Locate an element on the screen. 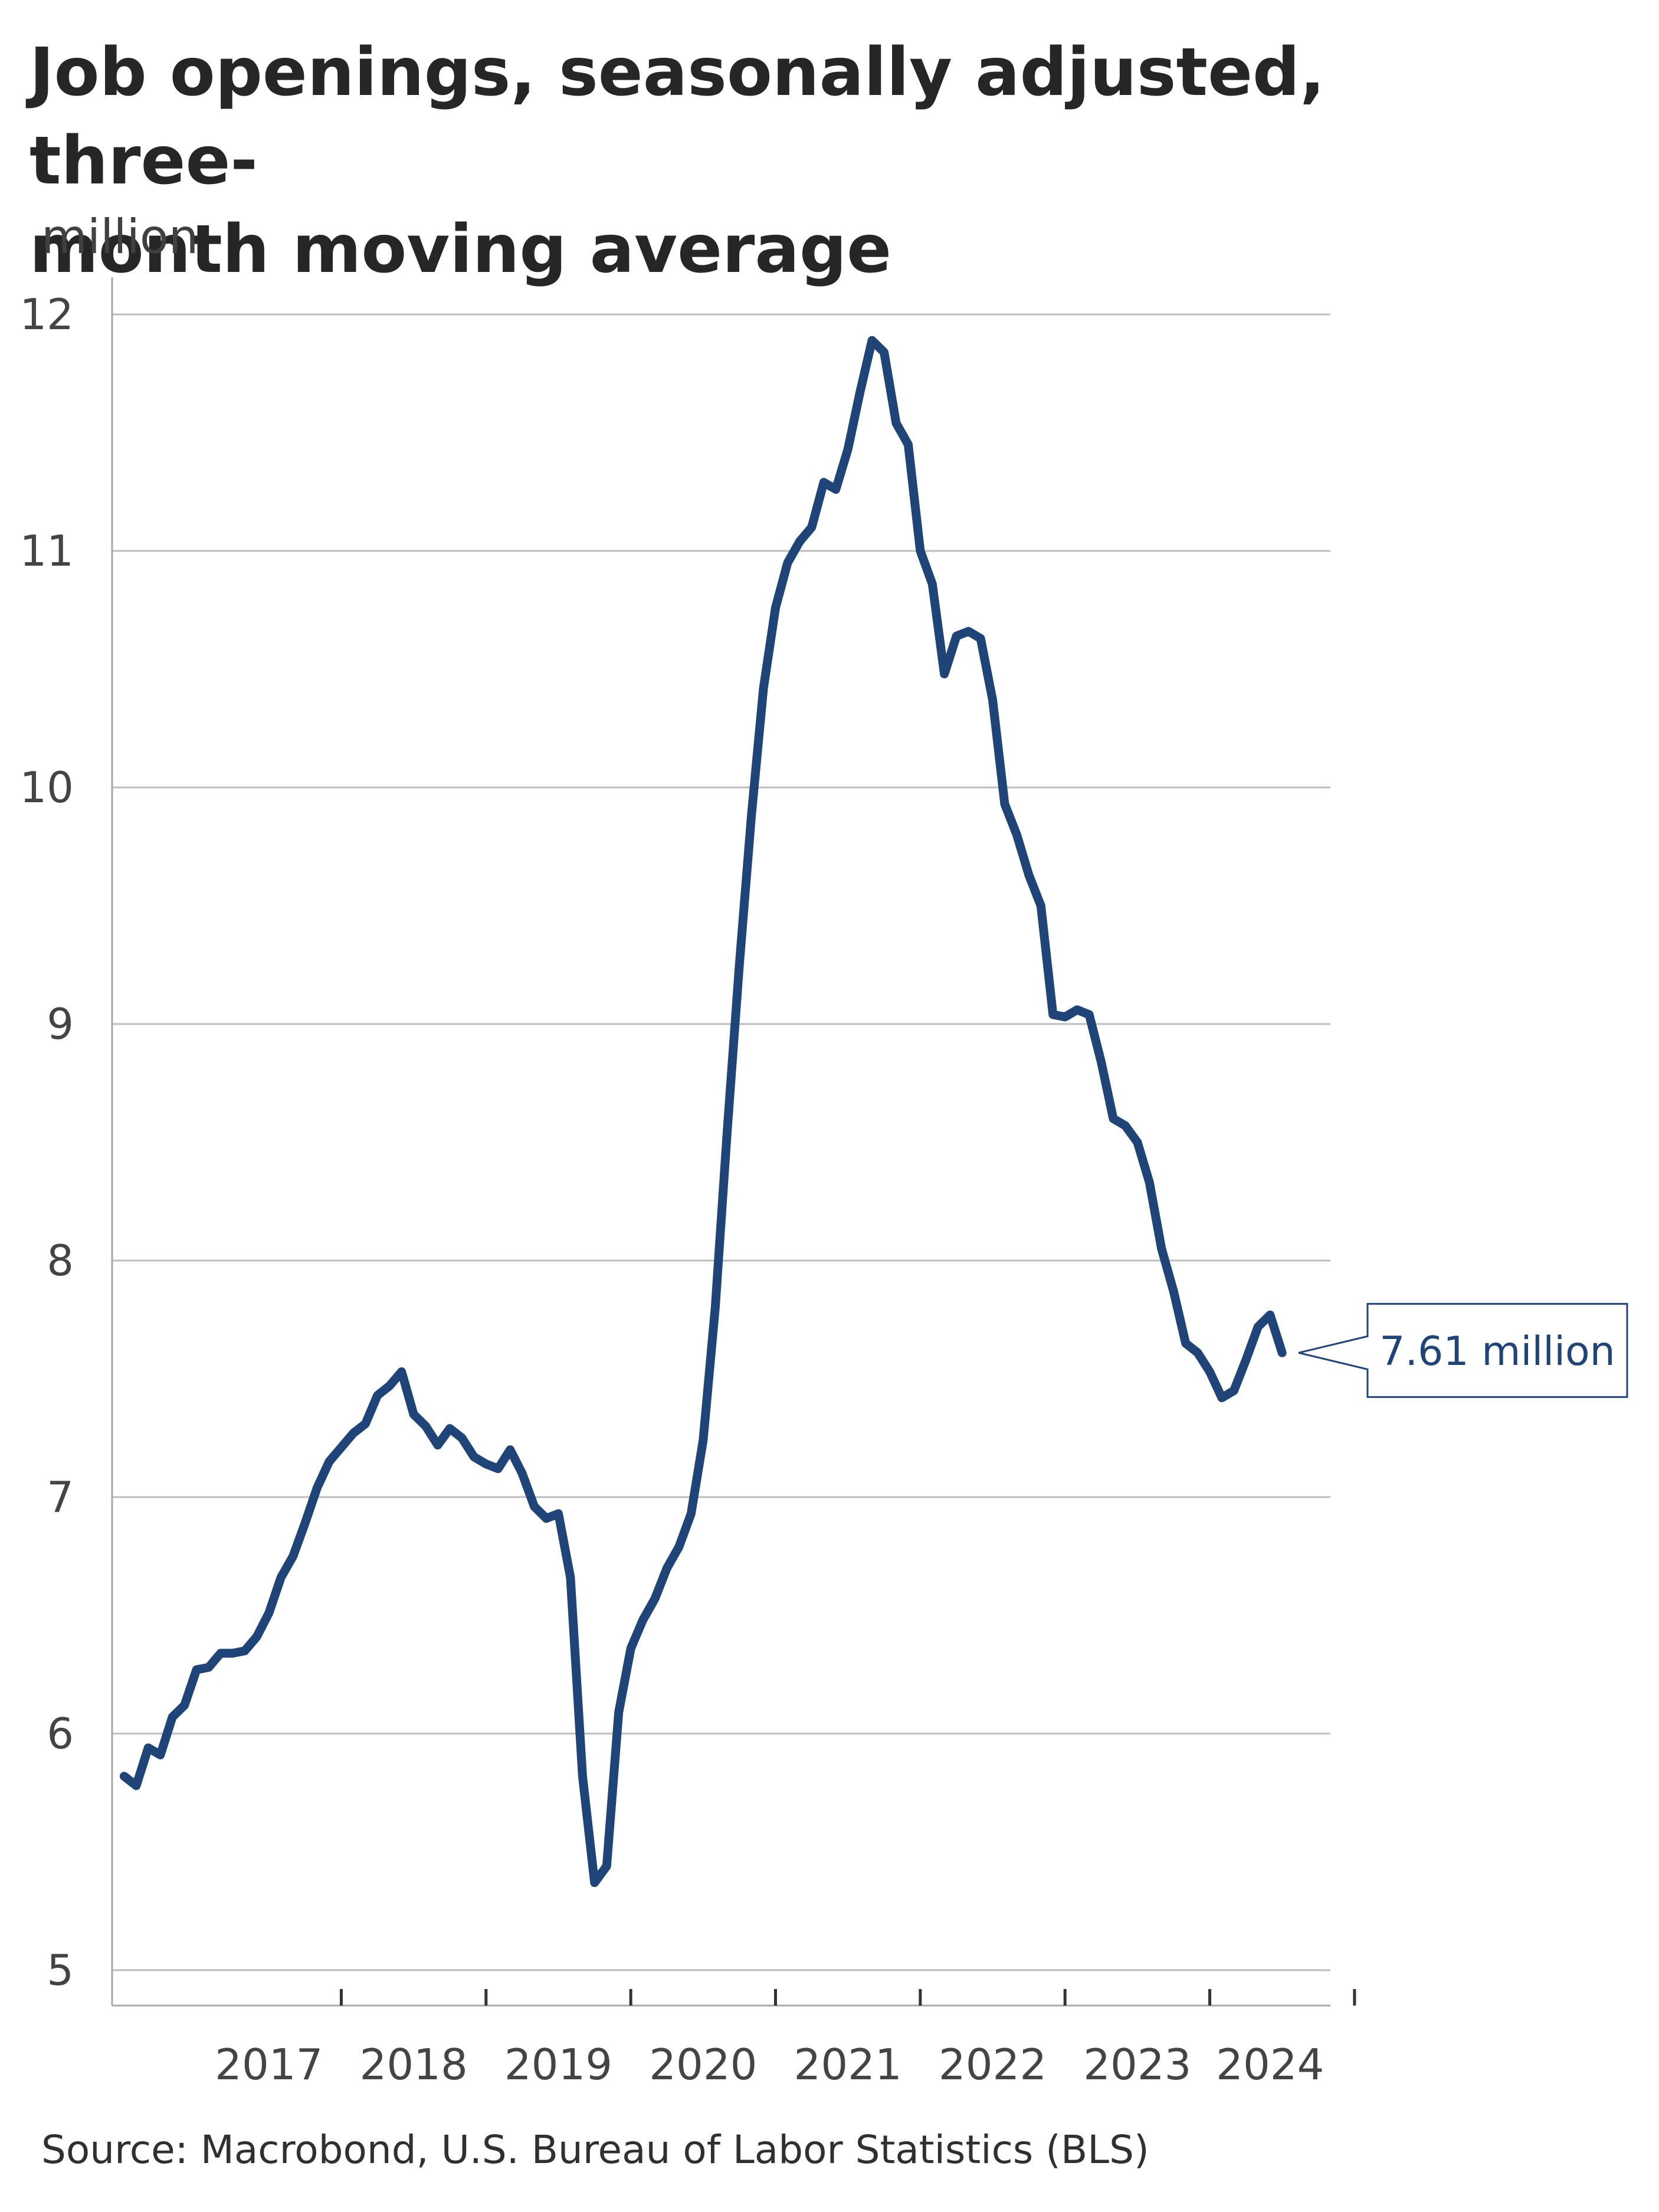 This screenshot has height=2212, width=1659. x-tick-label-2024: 2024 is located at coordinates (1270, 2064).